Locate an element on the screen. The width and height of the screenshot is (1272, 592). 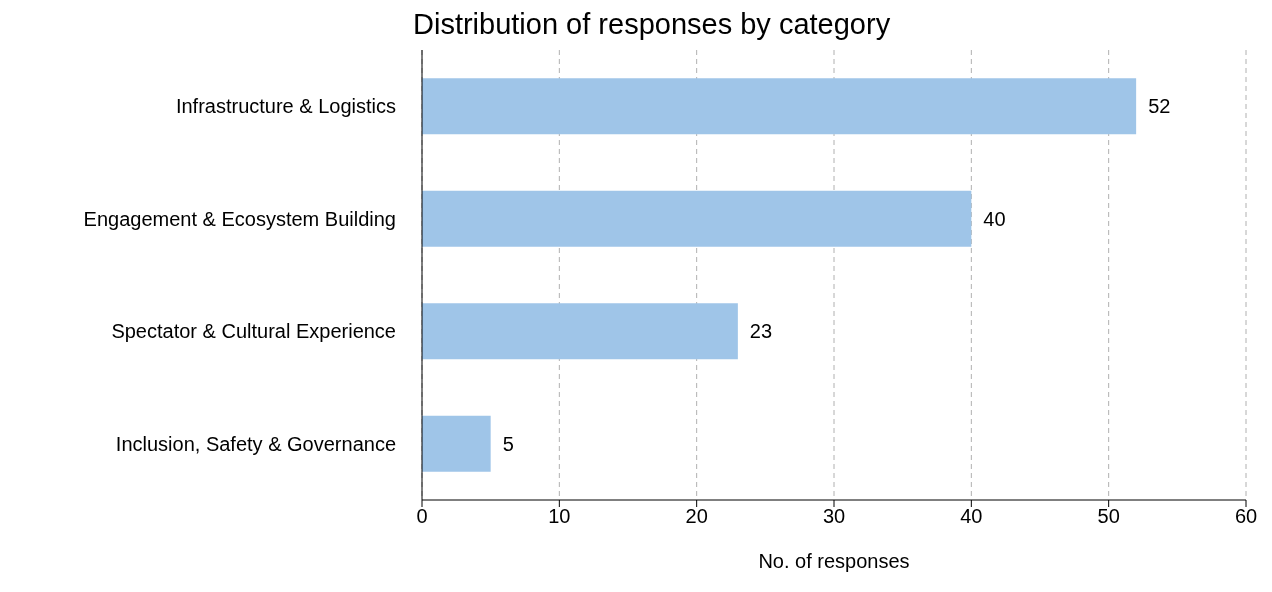
x-tick-label: 30 is located at coordinates (834, 516).